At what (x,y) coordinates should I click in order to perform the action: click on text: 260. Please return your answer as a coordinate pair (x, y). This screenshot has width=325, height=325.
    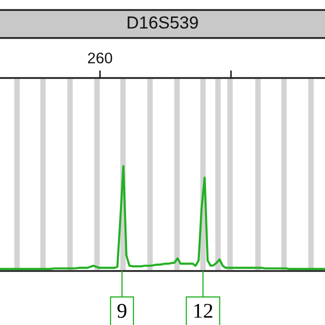
    Looking at the image, I should click on (100, 58).